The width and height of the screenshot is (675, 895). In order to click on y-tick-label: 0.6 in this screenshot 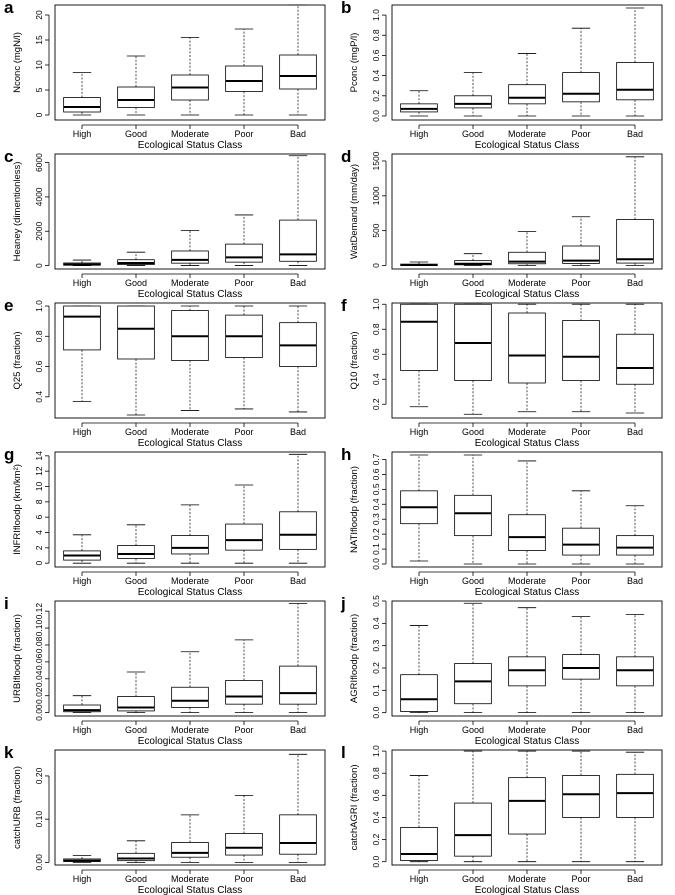, I will do `click(376, 354)`.